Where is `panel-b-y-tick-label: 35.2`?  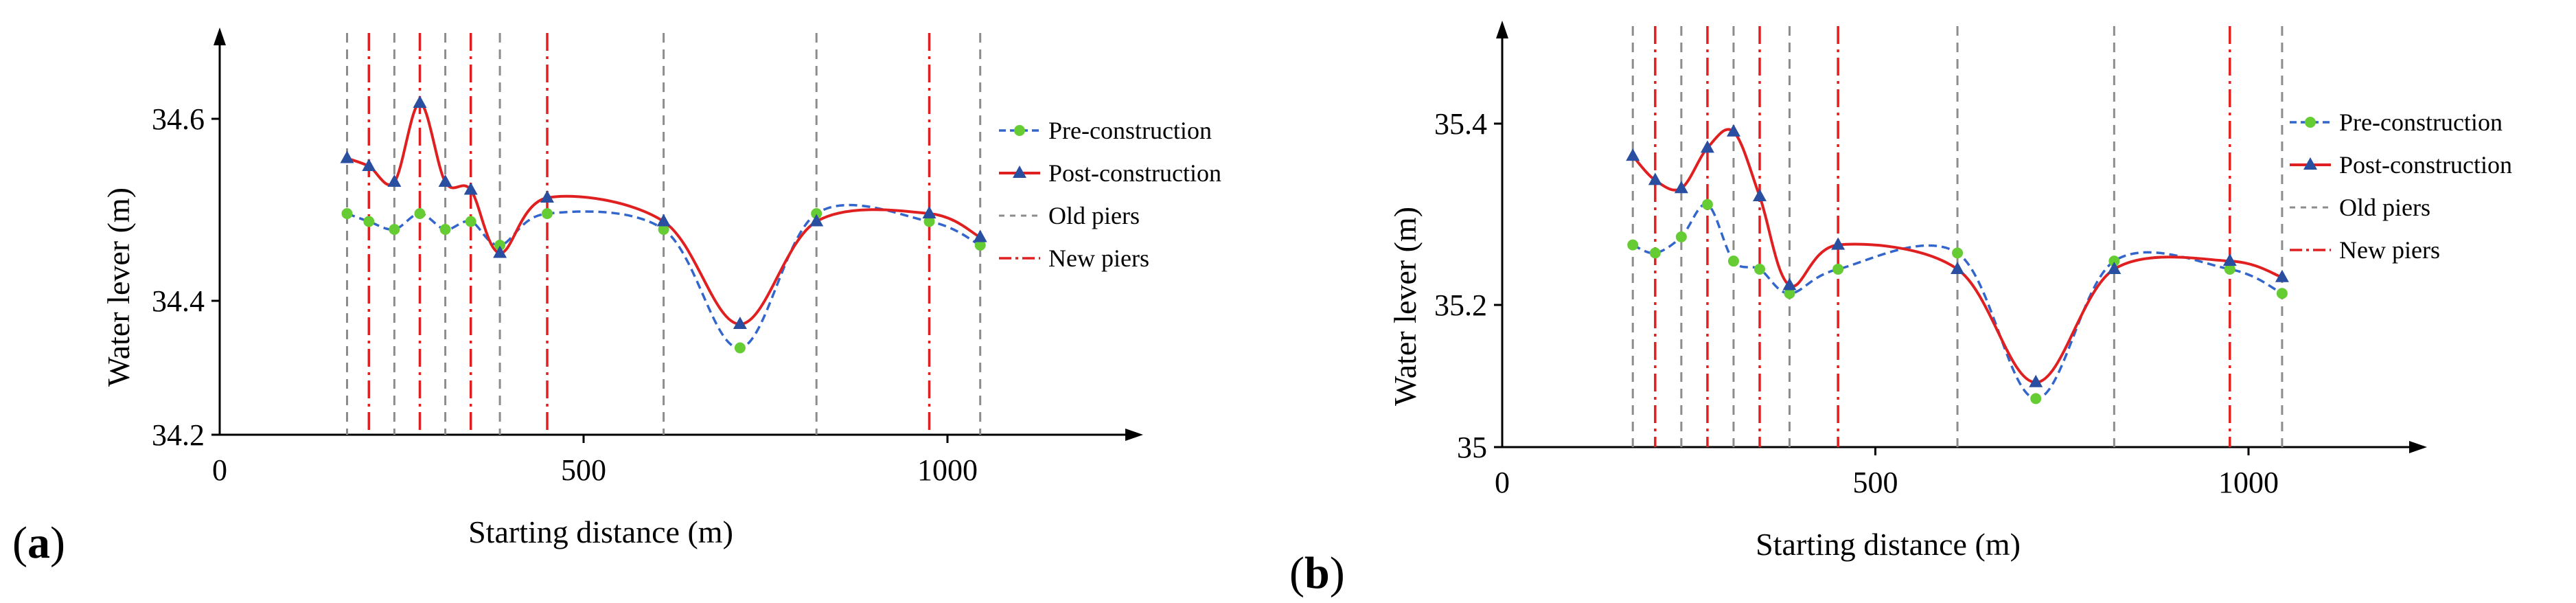
panel-b-y-tick-label: 35.2 is located at coordinates (1460, 305).